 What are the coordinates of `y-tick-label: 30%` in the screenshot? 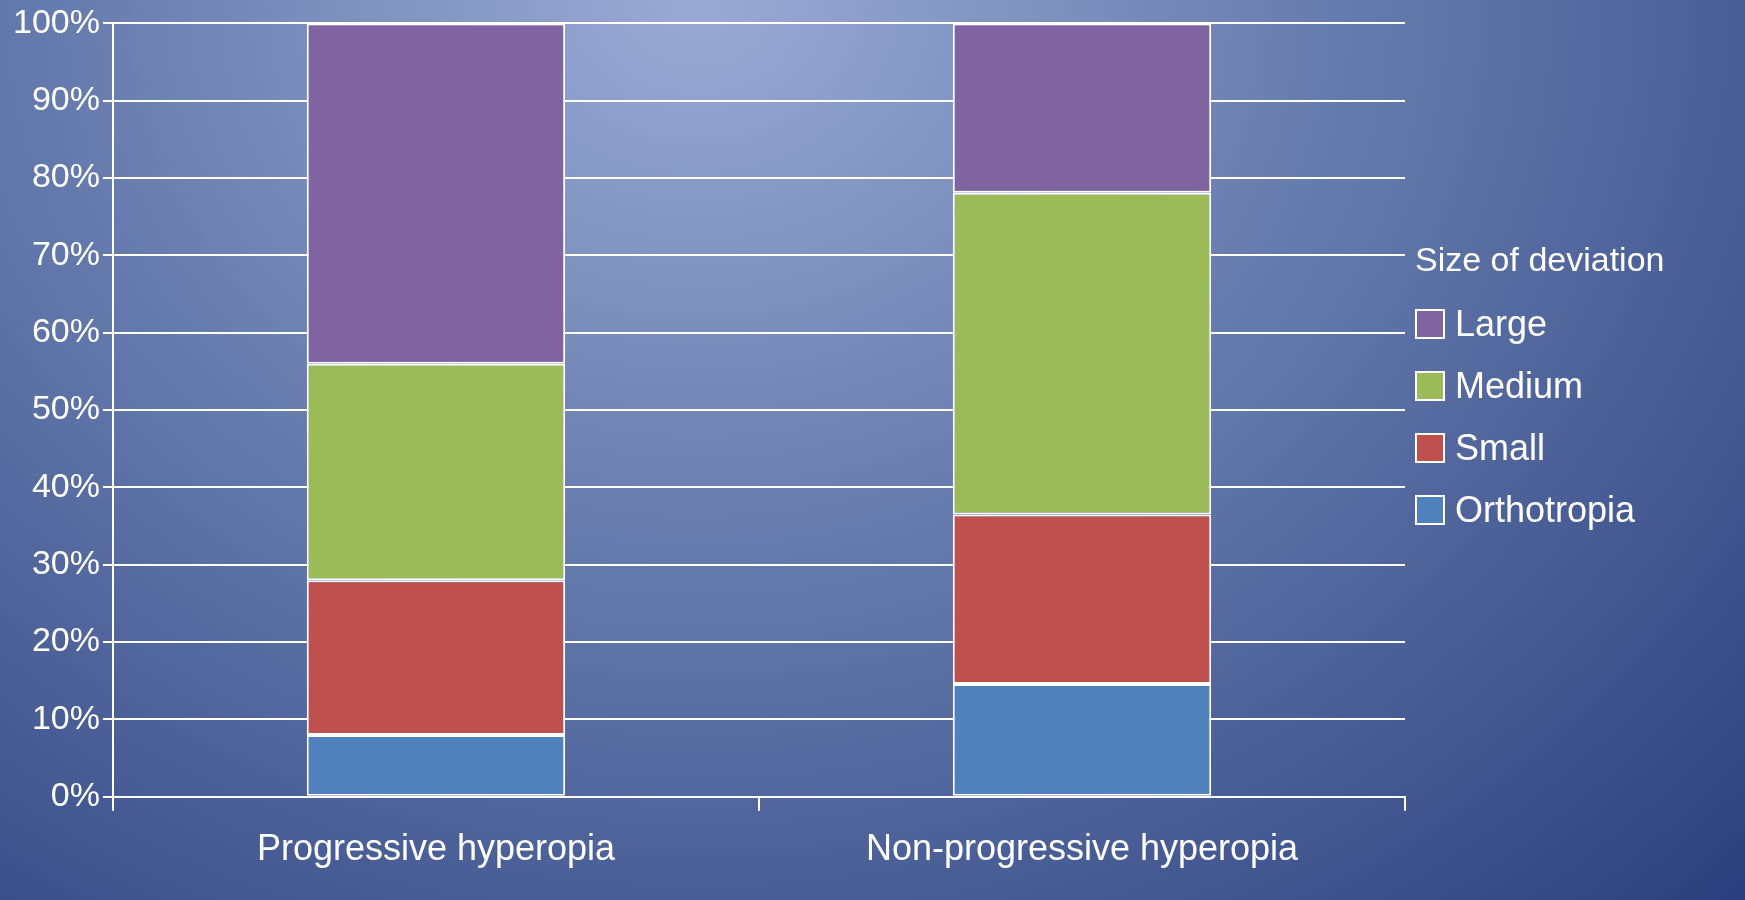 It's located at (65, 562).